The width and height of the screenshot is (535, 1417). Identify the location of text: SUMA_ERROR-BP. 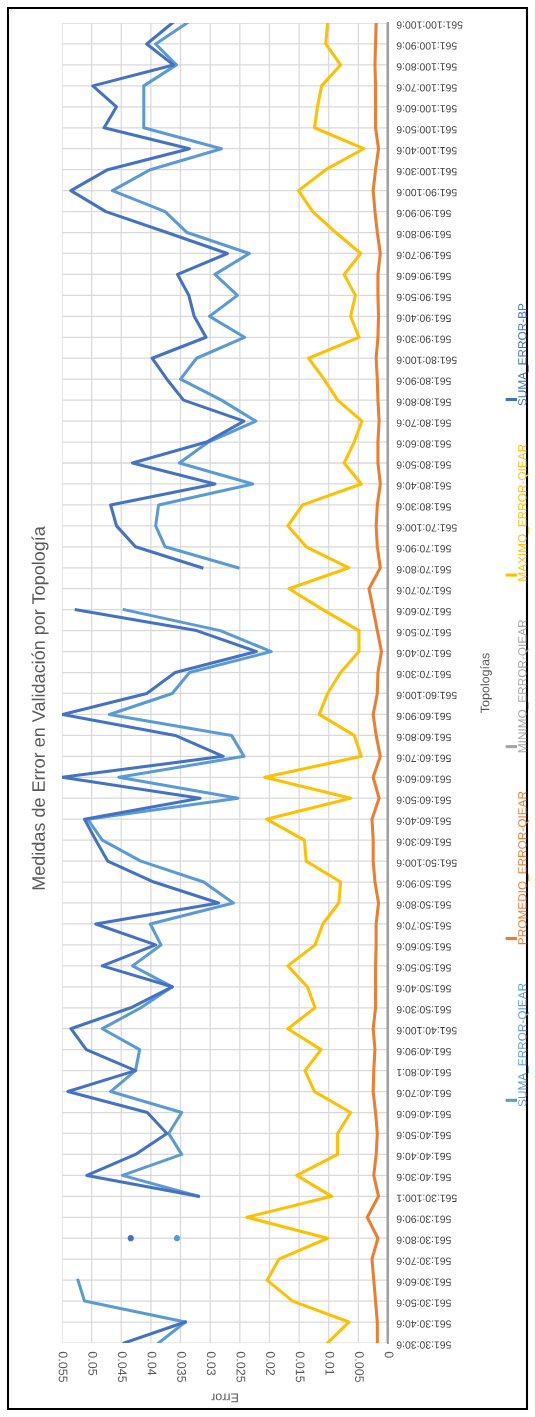
(523, 354).